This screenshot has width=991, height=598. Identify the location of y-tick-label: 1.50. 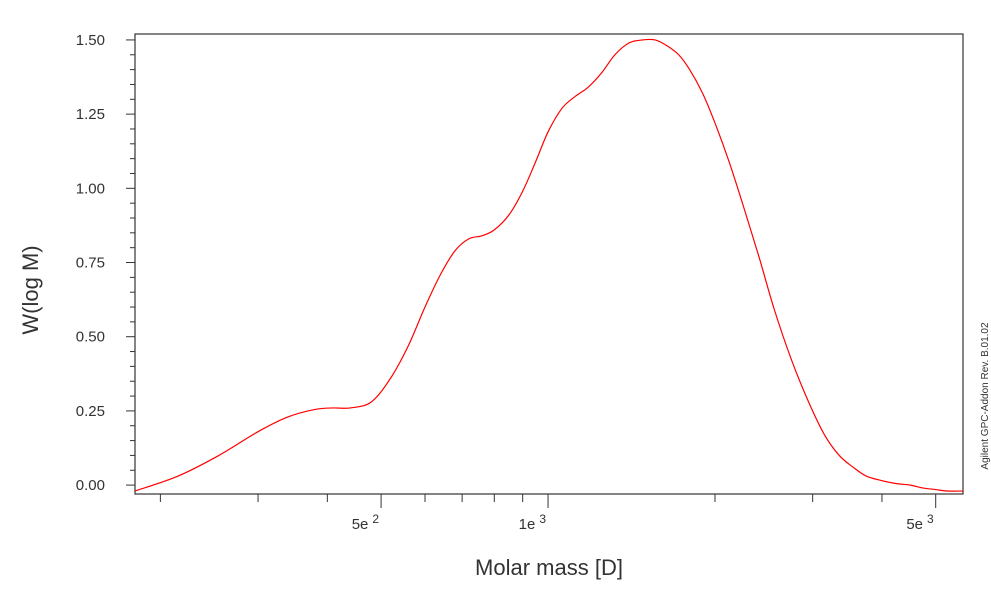
(90, 40).